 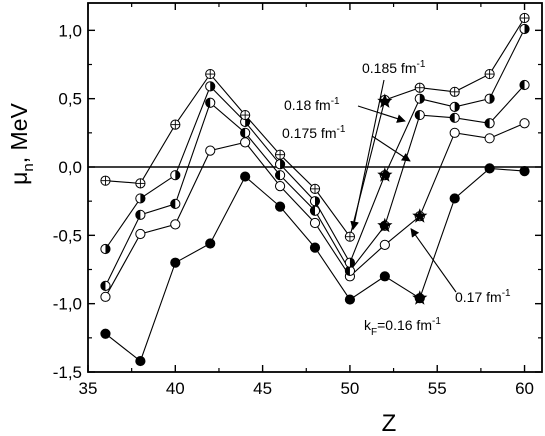 I want to click on x-axis-label: Z, so click(x=389, y=423).